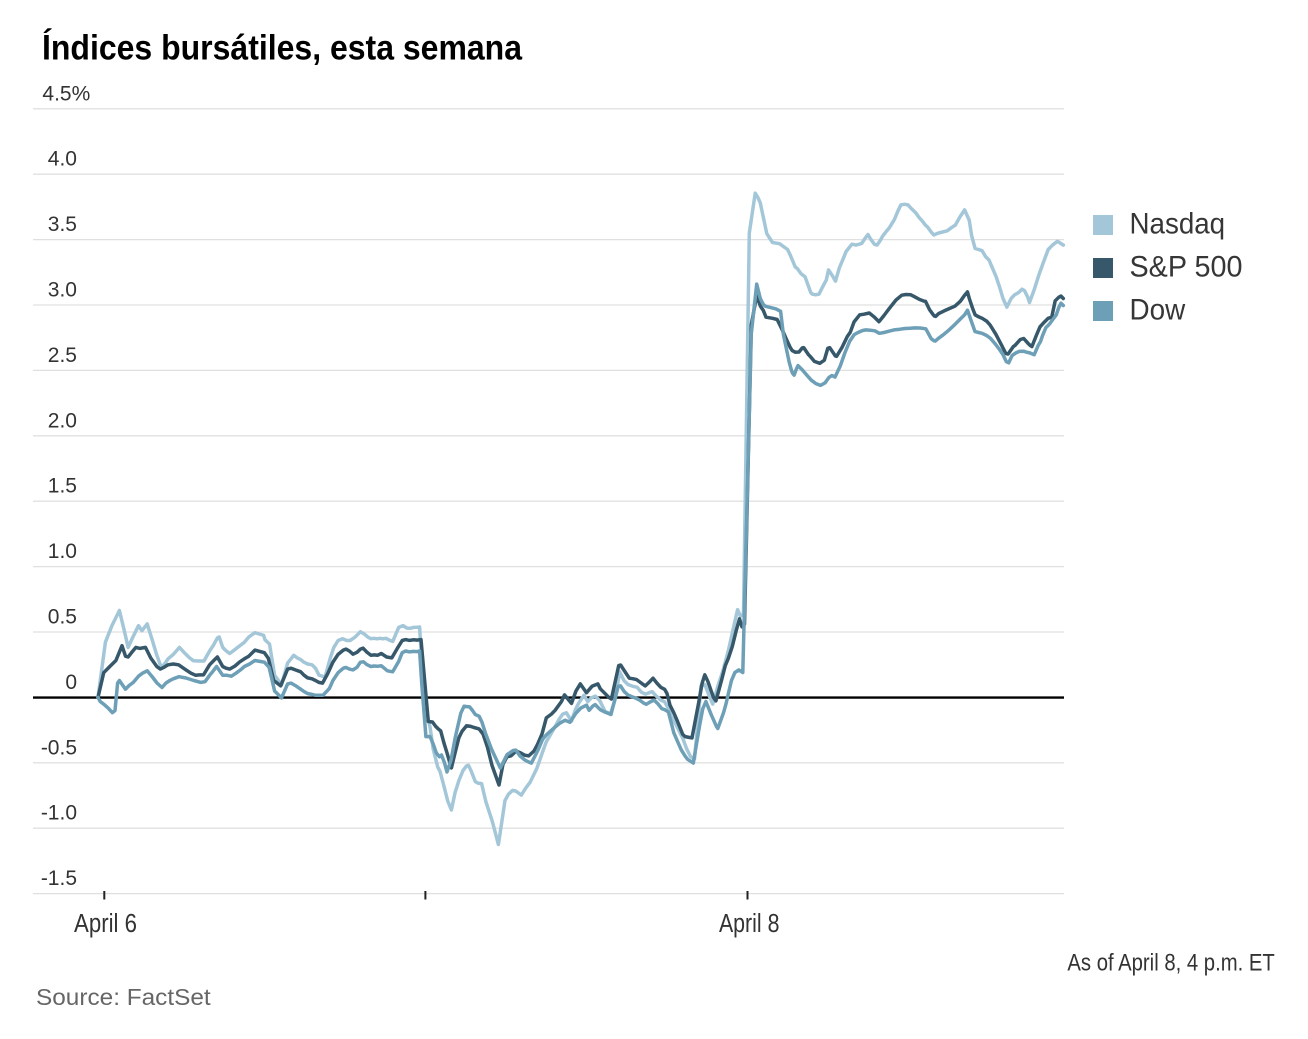 This screenshot has width=1308, height=1039. I want to click on svg-text: 3.0, so click(62, 290).